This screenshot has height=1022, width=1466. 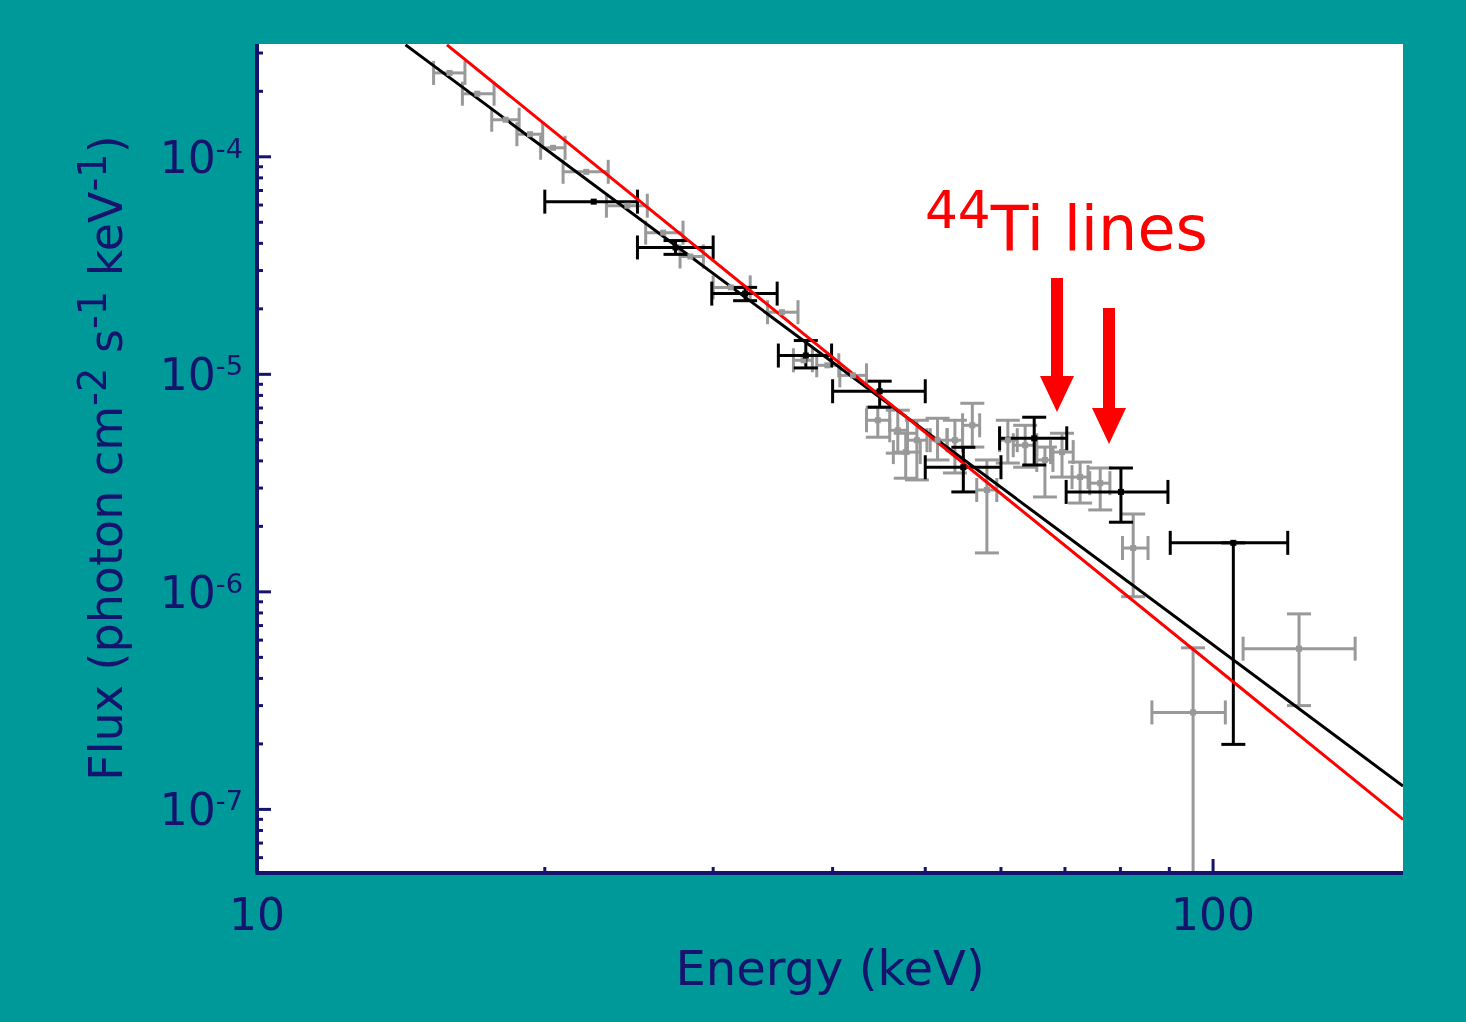 What do you see at coordinates (201, 375) in the screenshot?
I see `y-tick-label: 10$^{-5}$` at bounding box center [201, 375].